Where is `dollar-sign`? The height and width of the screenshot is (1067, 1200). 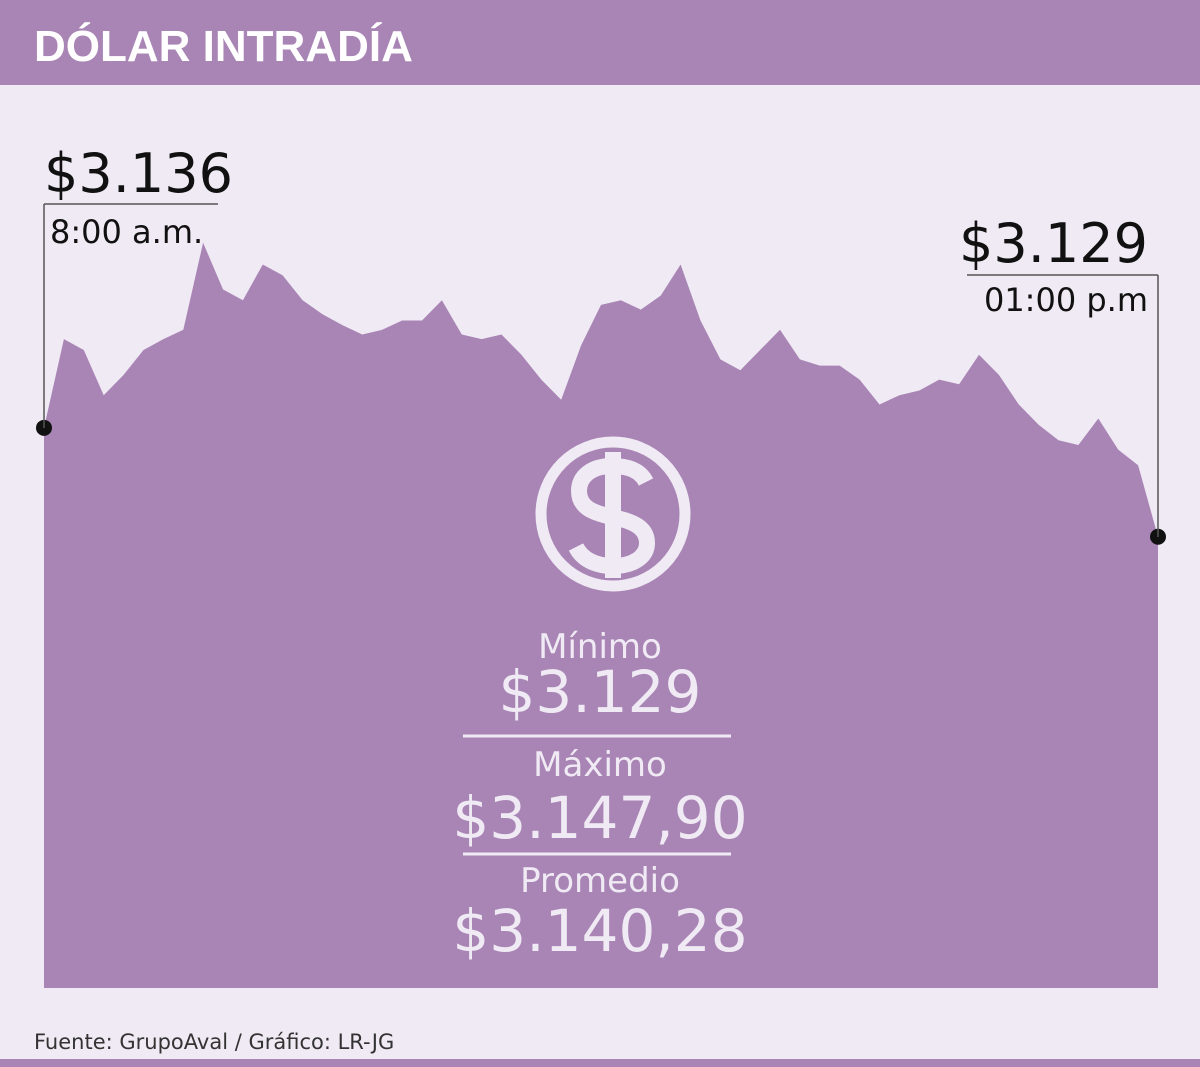
dollar-sign is located at coordinates (612, 515).